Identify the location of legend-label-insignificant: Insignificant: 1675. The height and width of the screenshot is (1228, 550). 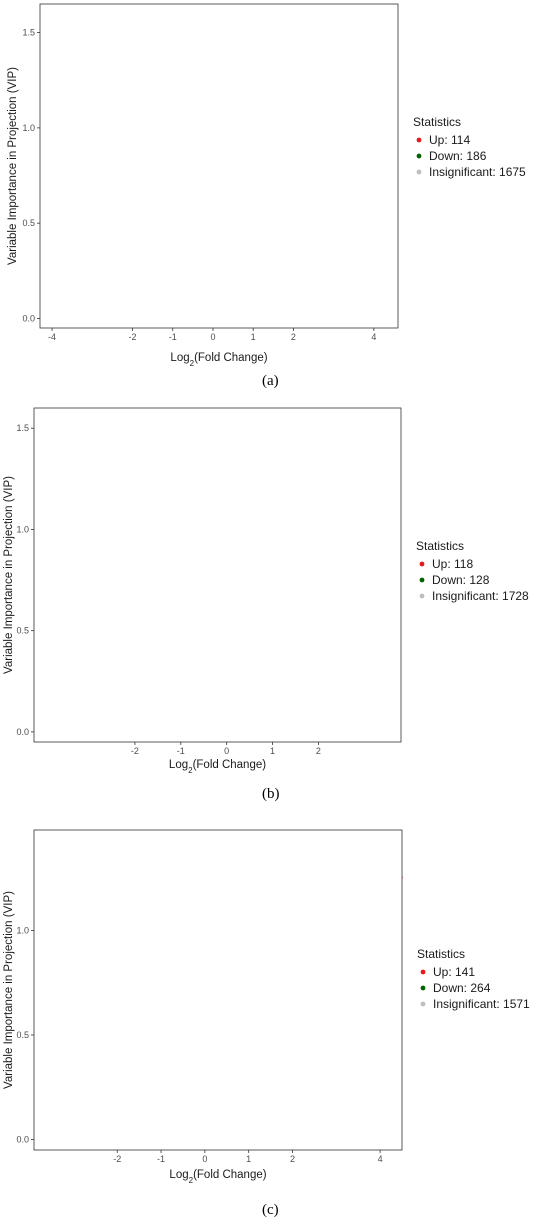
(477, 172).